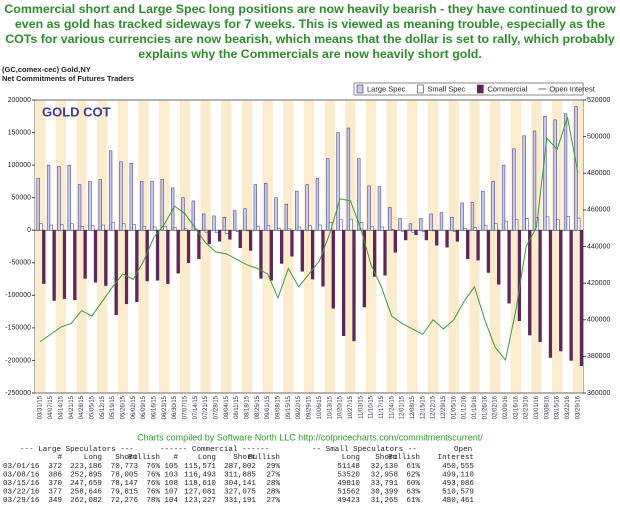  I want to click on table-cell: 311,885, so click(240, 476).